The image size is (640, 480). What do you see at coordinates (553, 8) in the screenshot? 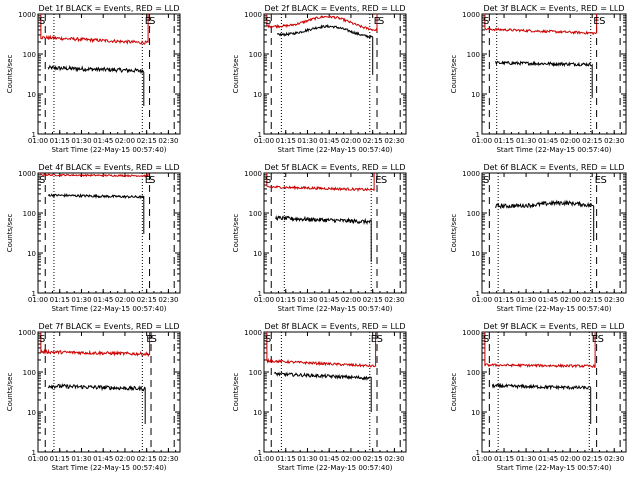
I see `panel-title: Det 3f BLACK = Events, RED = LLD` at bounding box center [553, 8].